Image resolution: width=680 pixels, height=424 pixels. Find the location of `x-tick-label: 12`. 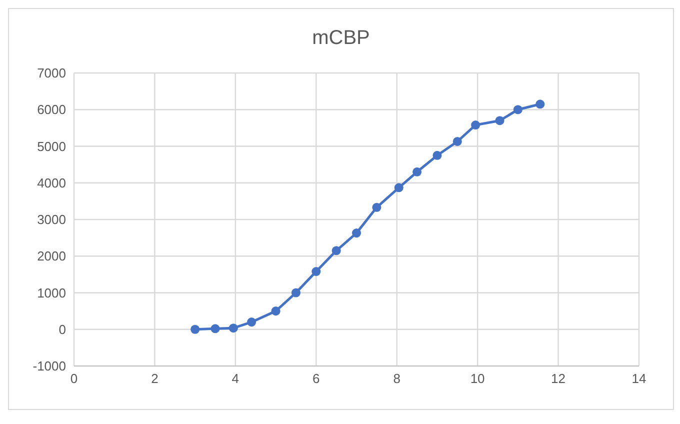

x-tick-label: 12 is located at coordinates (558, 378).